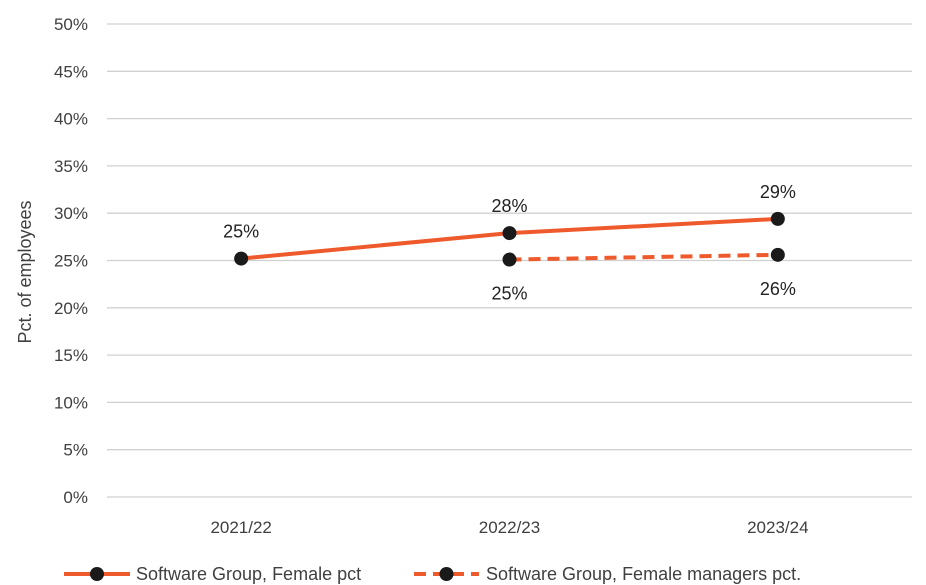 The height and width of the screenshot is (585, 926). I want to click on y-tick-label: 10%, so click(71, 402).